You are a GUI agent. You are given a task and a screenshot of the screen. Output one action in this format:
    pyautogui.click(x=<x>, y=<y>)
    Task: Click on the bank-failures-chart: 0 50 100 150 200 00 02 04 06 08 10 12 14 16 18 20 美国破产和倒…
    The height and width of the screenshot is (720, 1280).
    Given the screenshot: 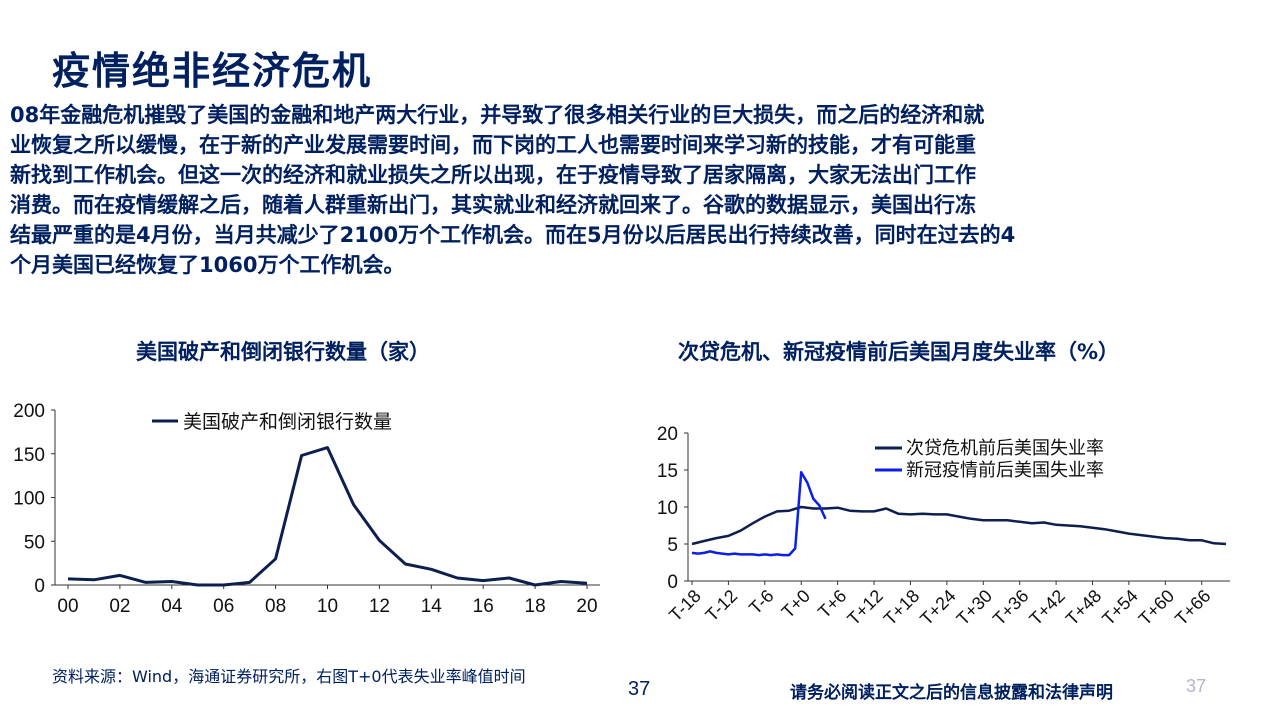 What is the action you would take?
    pyautogui.click(x=306, y=509)
    